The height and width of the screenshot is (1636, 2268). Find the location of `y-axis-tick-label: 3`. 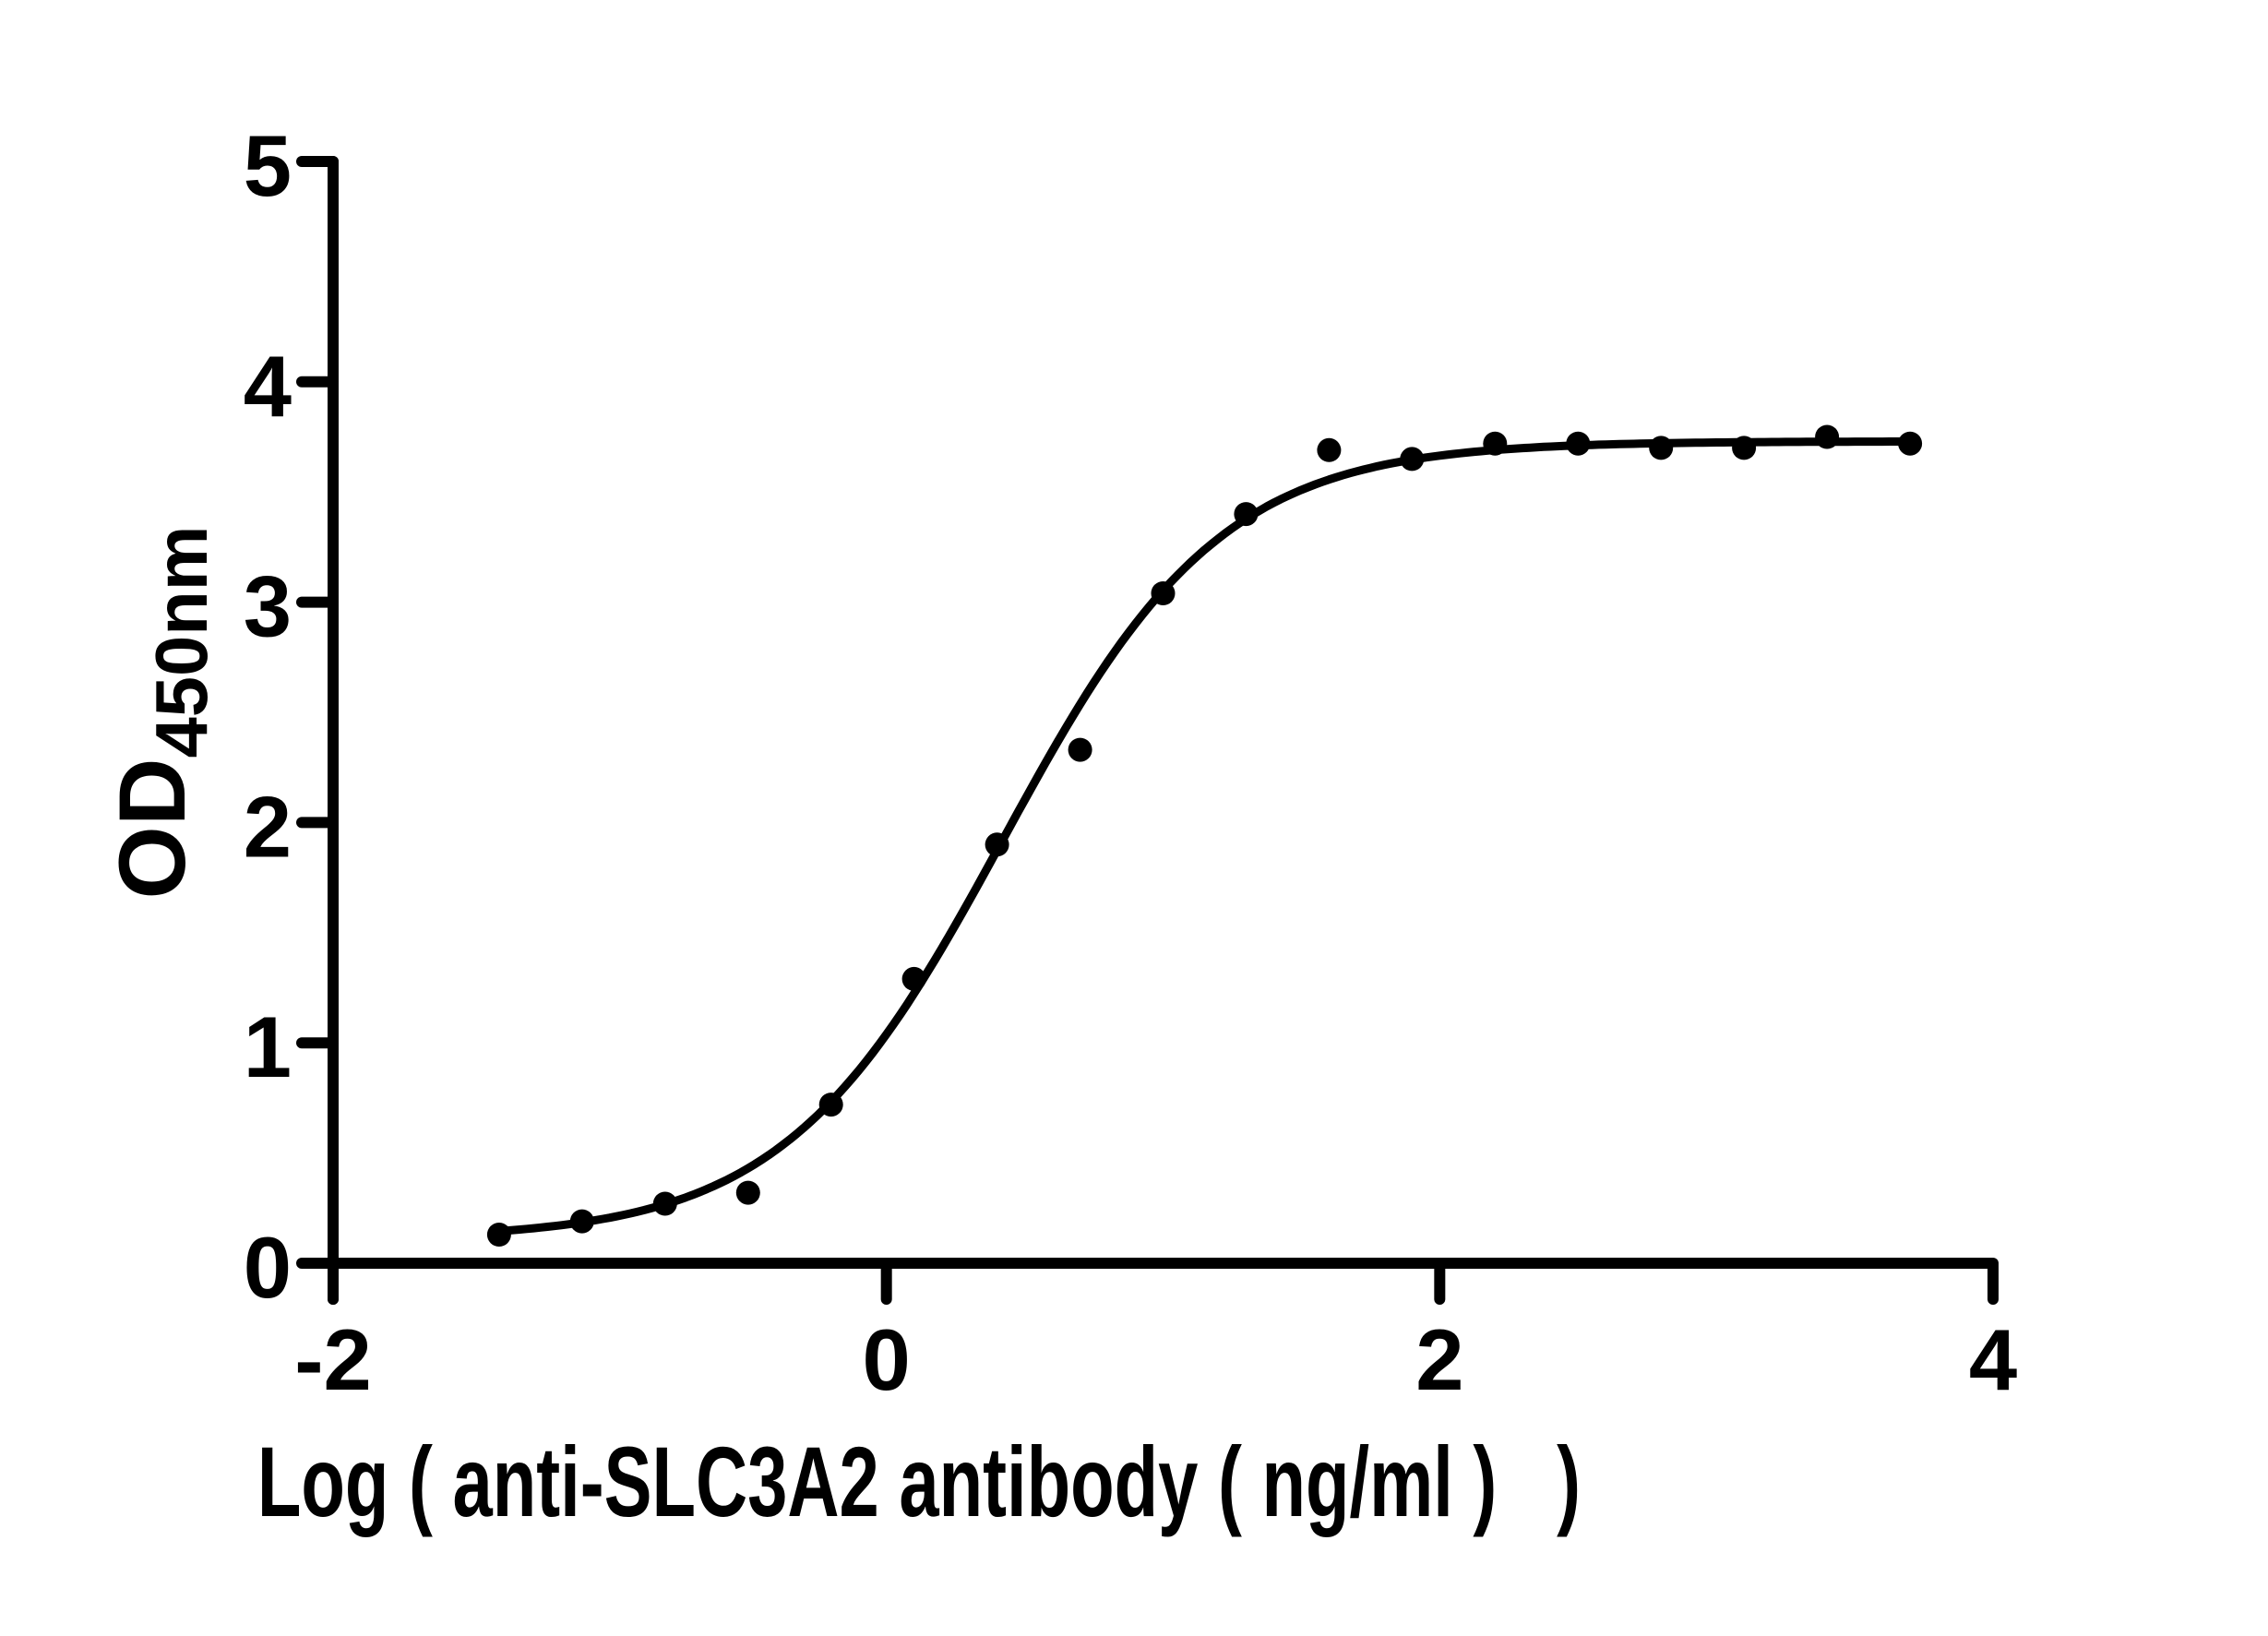

y-axis-tick-label: 3 is located at coordinates (268, 606).